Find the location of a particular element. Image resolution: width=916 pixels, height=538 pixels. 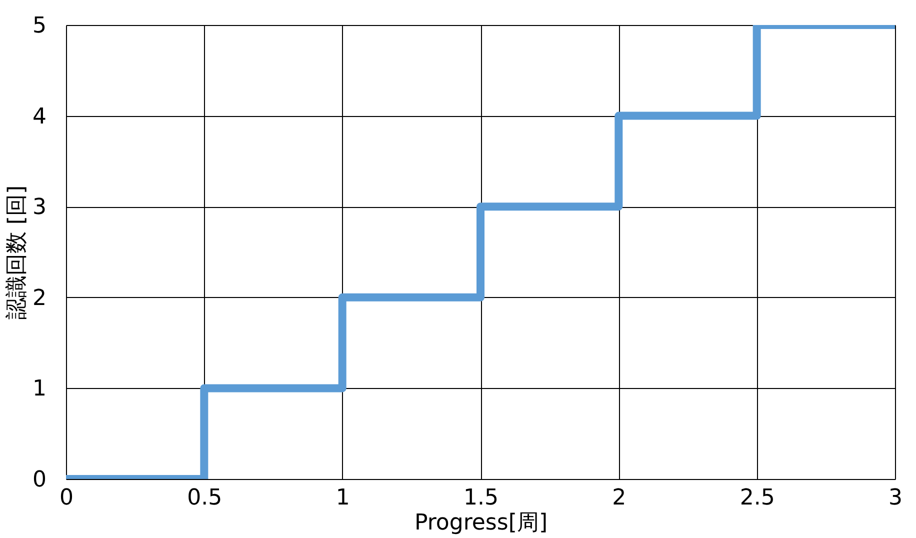

x-tick-label: 2 is located at coordinates (619, 498).